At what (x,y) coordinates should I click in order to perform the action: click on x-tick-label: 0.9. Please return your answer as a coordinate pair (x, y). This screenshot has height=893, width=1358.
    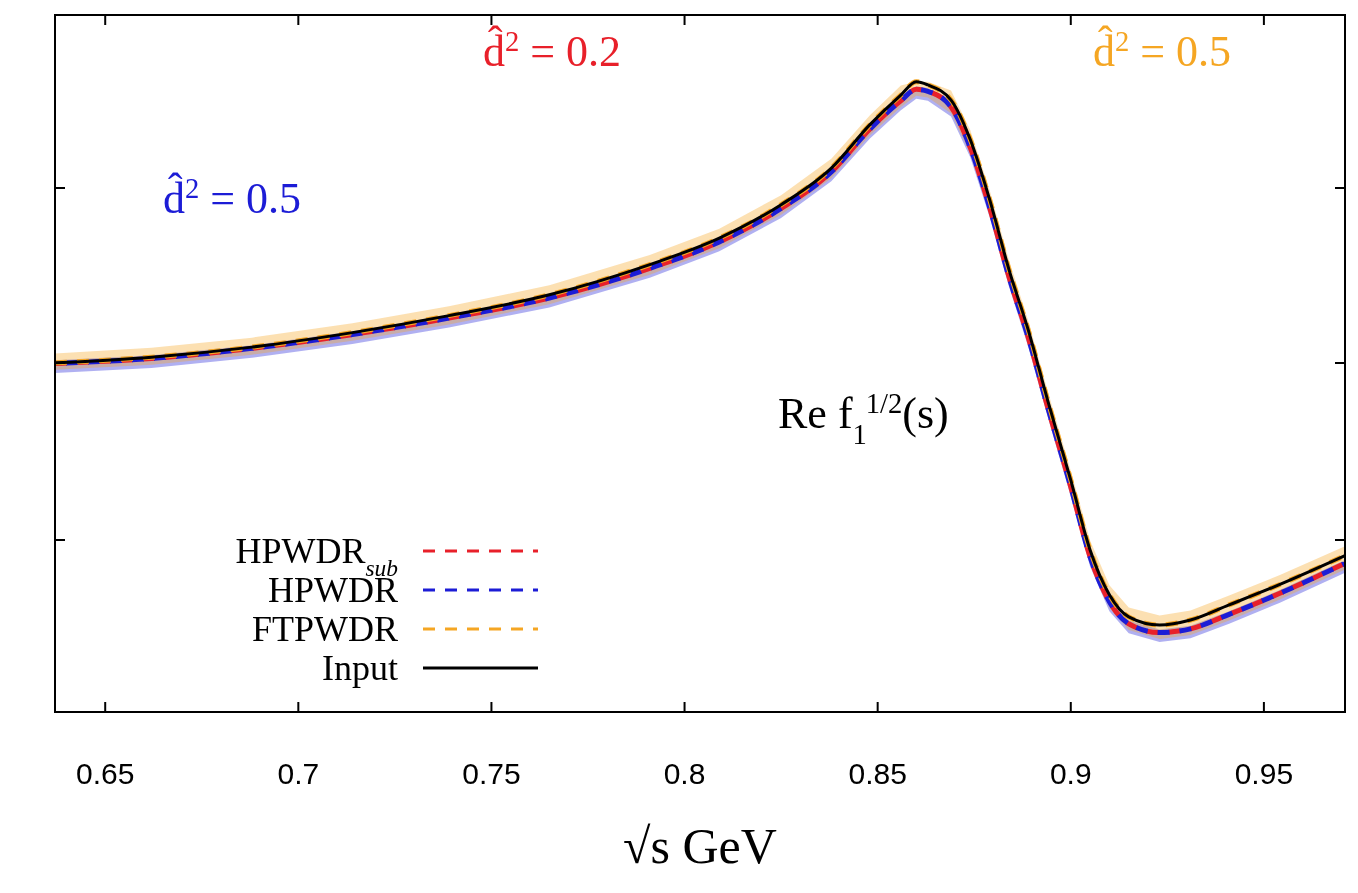
    Looking at the image, I should click on (1070, 773).